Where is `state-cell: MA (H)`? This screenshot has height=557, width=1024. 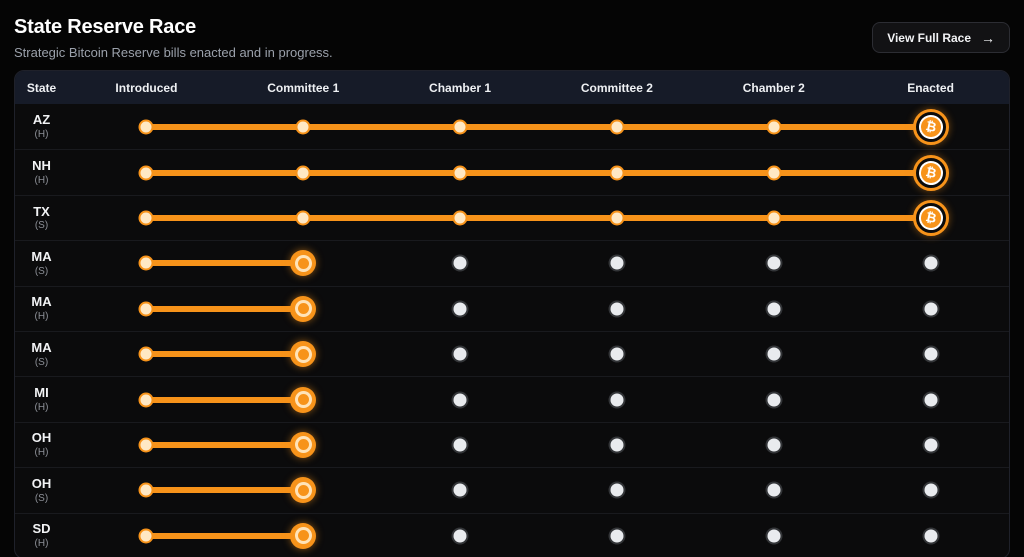 state-cell: MA (H) is located at coordinates (41, 309).